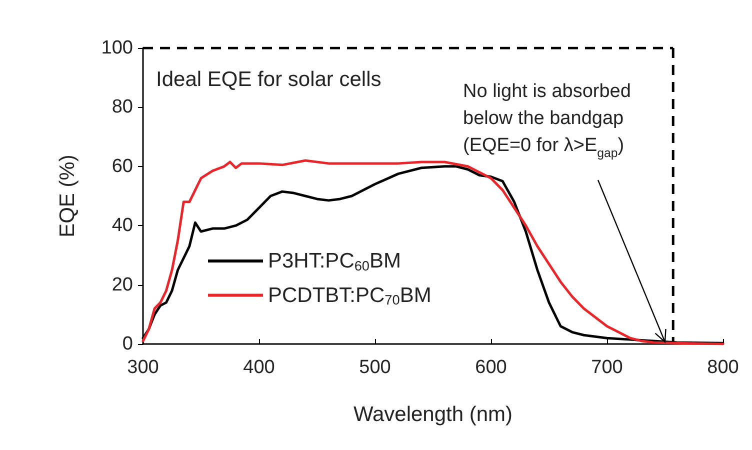 This screenshot has height=450, width=752. I want to click on annotation: Ideal EQE for solar cells, so click(269, 79).